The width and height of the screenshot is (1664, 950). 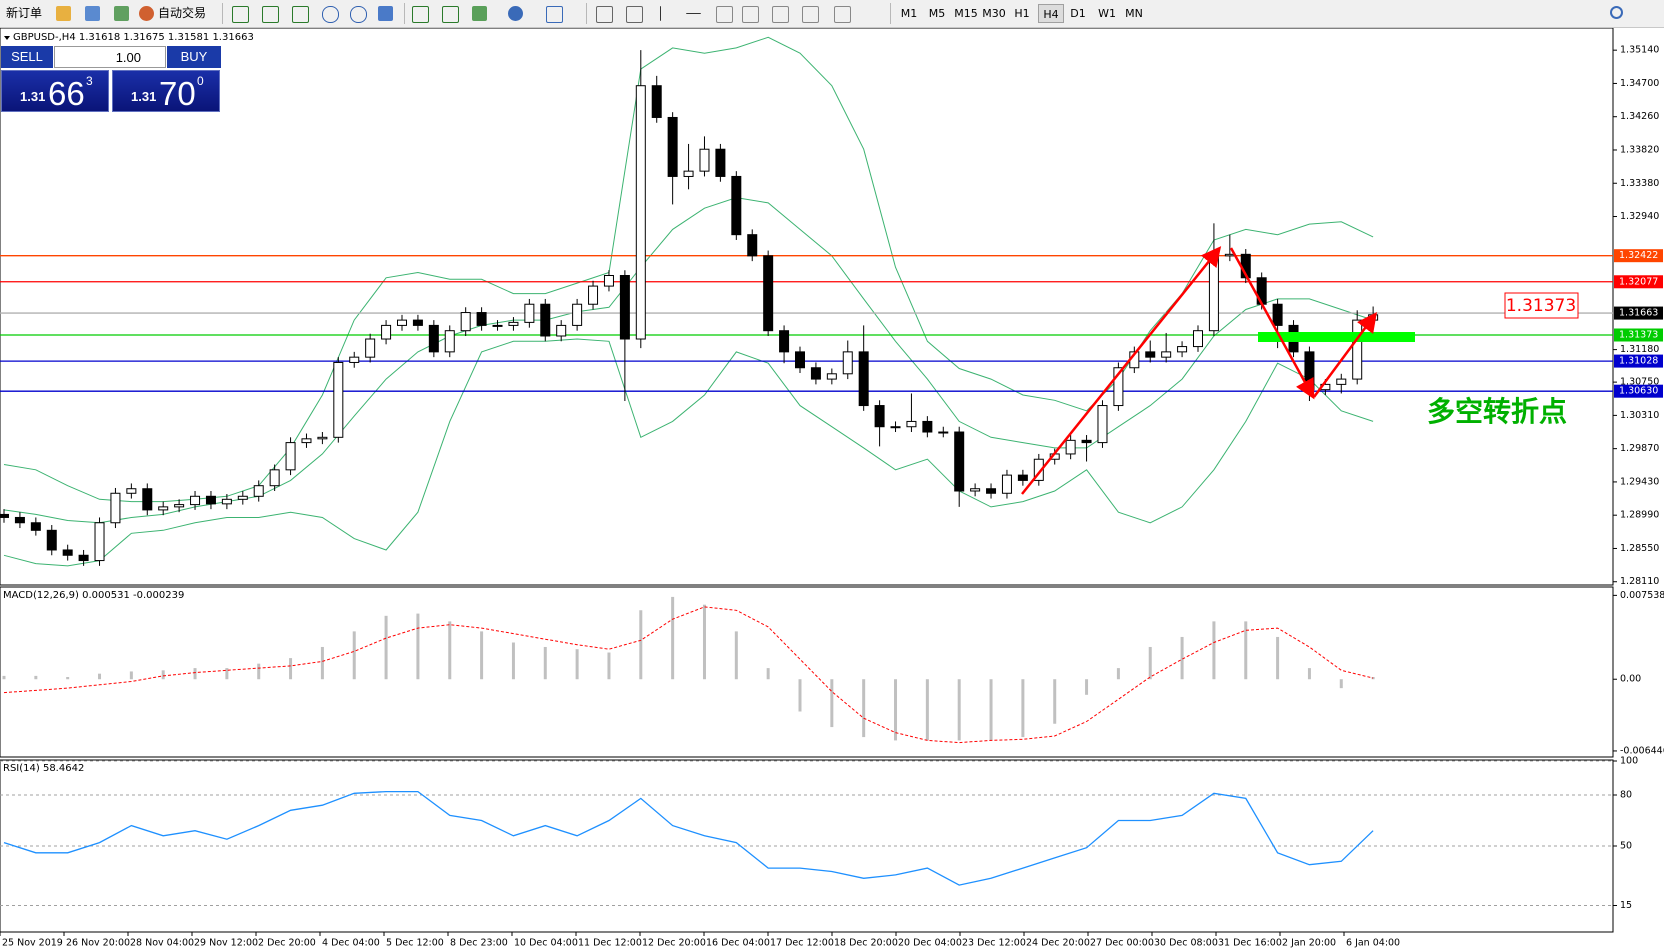 What do you see at coordinates (1134, 13) in the screenshot?
I see `timeframe-button: MN` at bounding box center [1134, 13].